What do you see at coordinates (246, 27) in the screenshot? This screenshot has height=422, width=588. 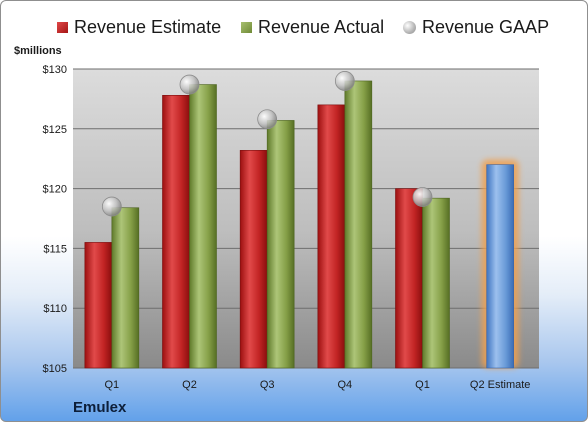 I see `legend-swatch-actual` at bounding box center [246, 27].